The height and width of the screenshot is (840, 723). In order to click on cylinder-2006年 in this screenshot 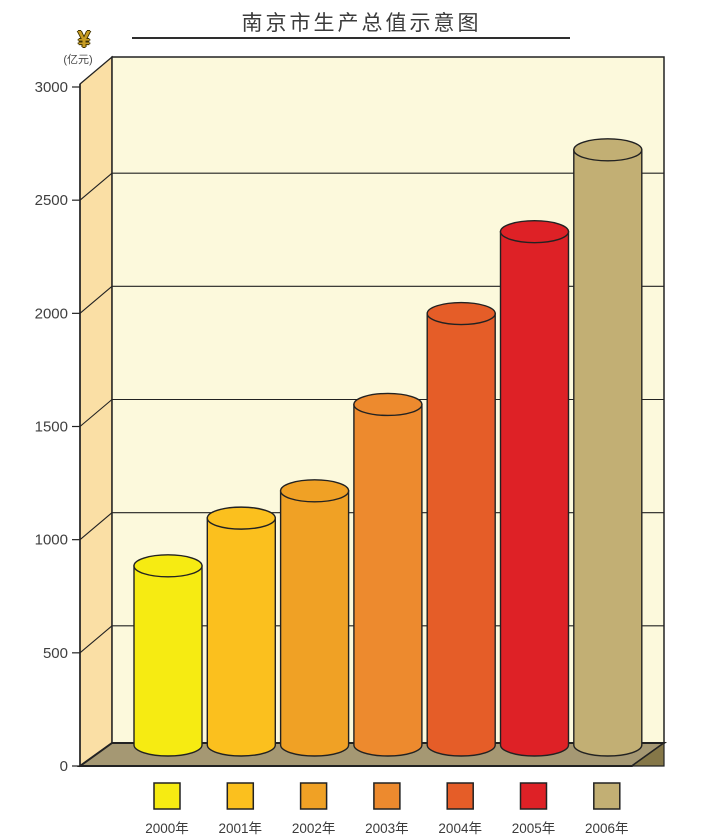, I will do `click(608, 447)`.